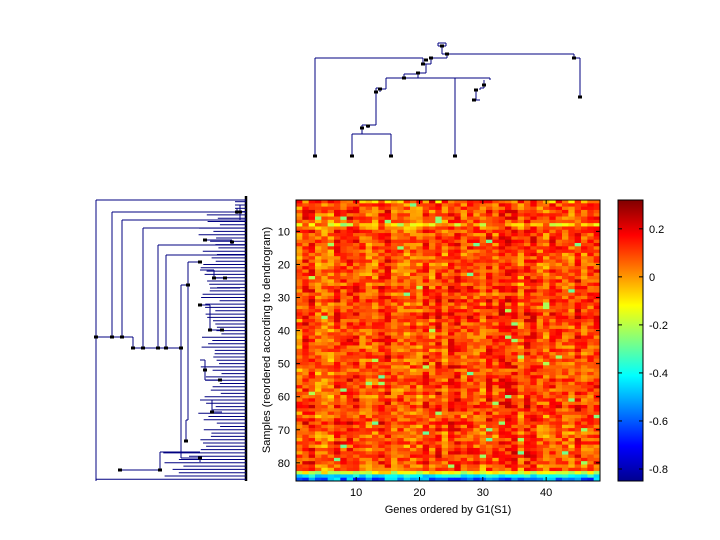 Image resolution: width=720 pixels, height=540 pixels. I want to click on x-axis-label: Genes ordered by G1(S1), so click(448, 510).